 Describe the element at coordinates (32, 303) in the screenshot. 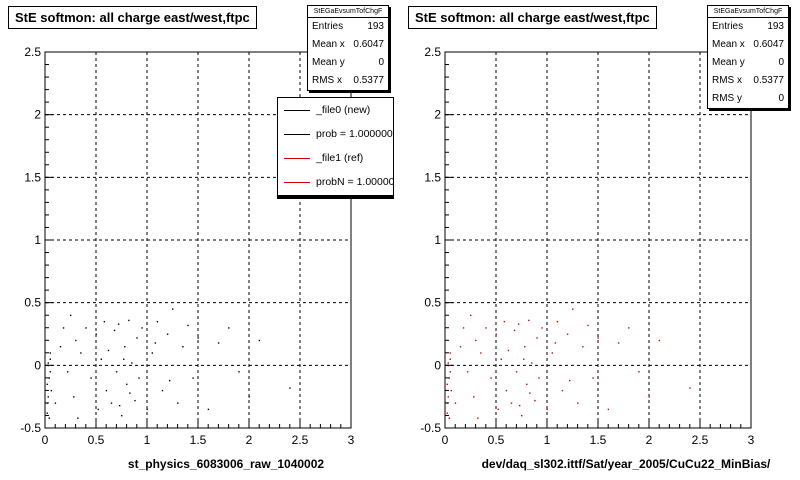

I see `y-tick-label: 0.5` at that location.